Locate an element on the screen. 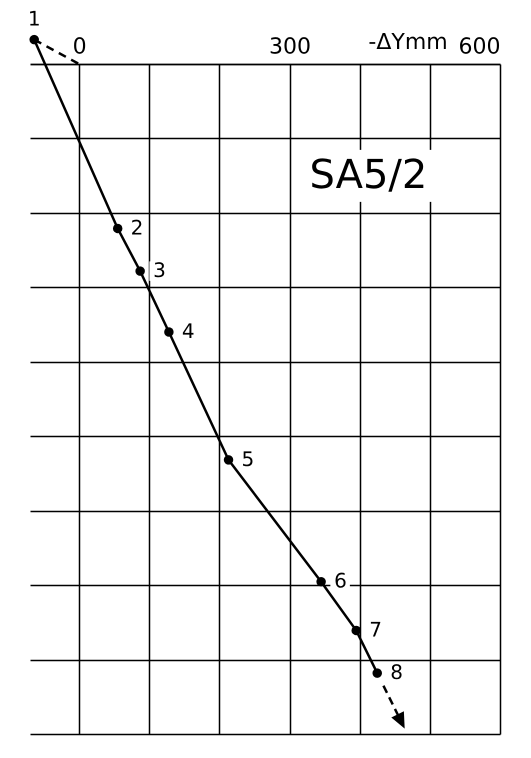 Image resolution: width=531 pixels, height=758 pixels. annotation: 5 is located at coordinates (248, 458).